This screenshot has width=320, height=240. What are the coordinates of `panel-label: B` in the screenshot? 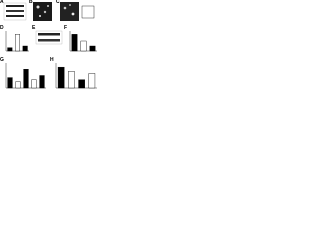 It's located at (31, 2).